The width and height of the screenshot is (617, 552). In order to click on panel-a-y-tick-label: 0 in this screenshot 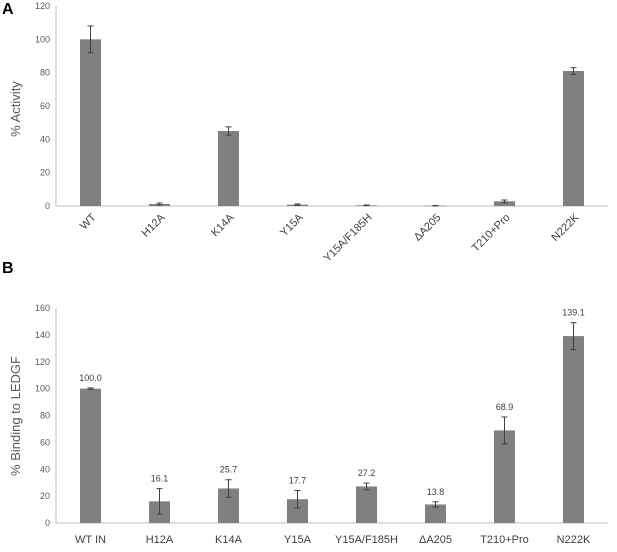, I will do `click(47, 206)`.